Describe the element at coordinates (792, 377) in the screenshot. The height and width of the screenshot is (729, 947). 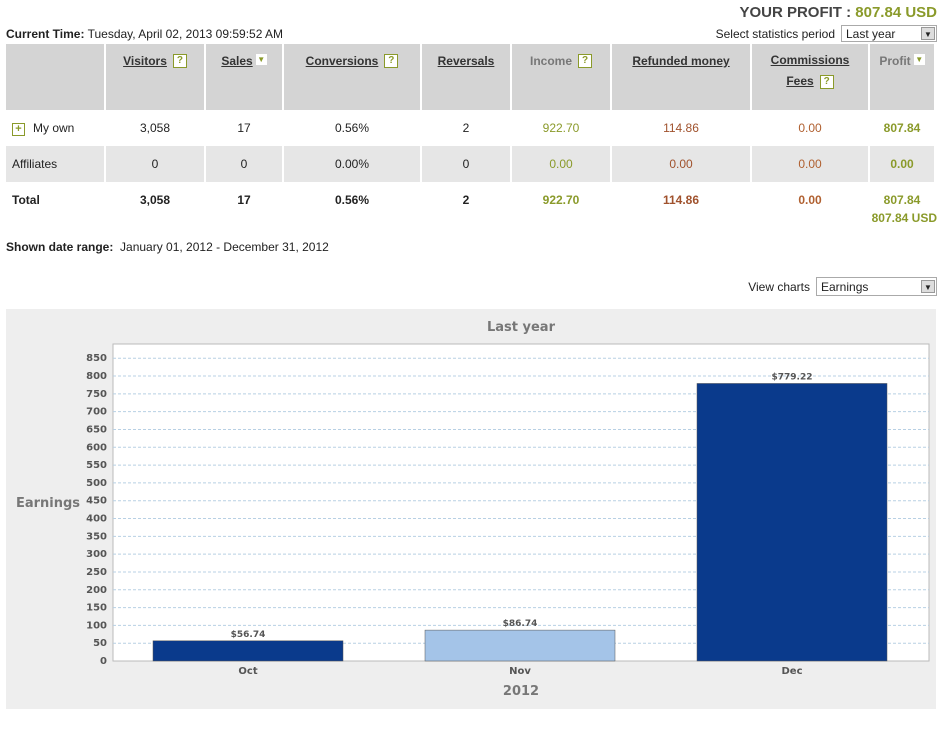
I see `data-label: $779.22` at that location.